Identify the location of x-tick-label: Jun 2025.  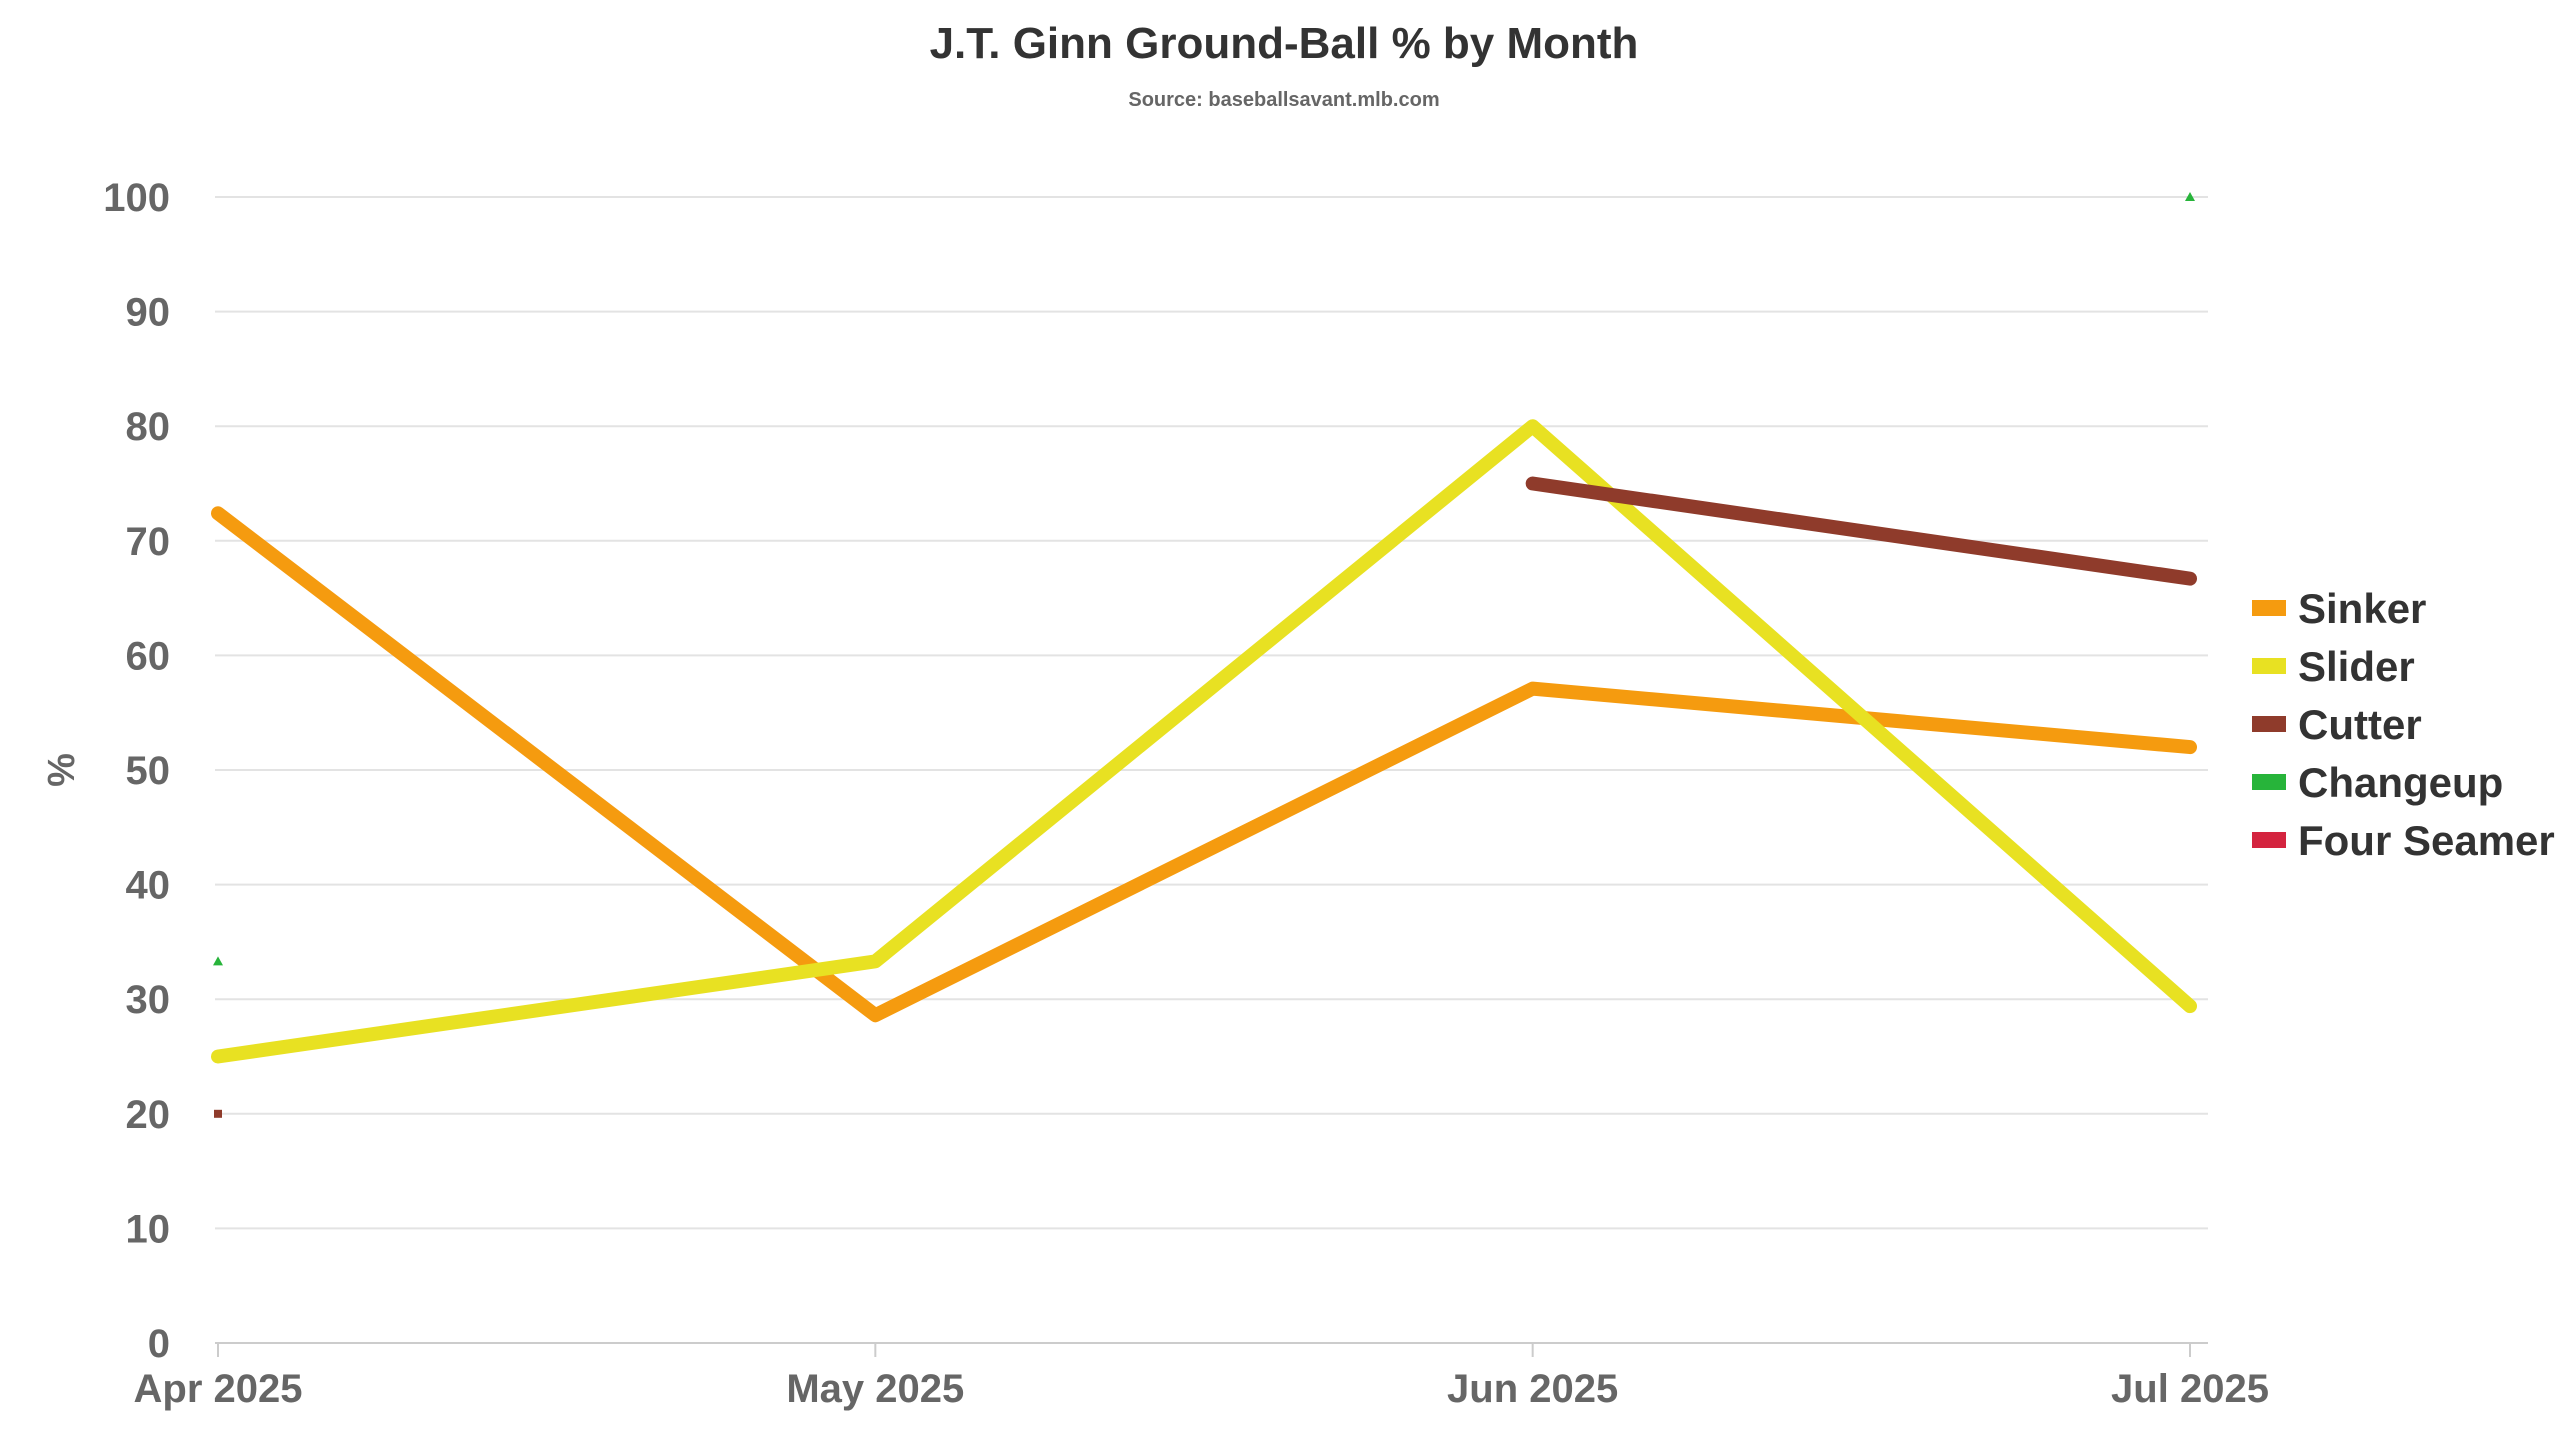
(1532, 1389).